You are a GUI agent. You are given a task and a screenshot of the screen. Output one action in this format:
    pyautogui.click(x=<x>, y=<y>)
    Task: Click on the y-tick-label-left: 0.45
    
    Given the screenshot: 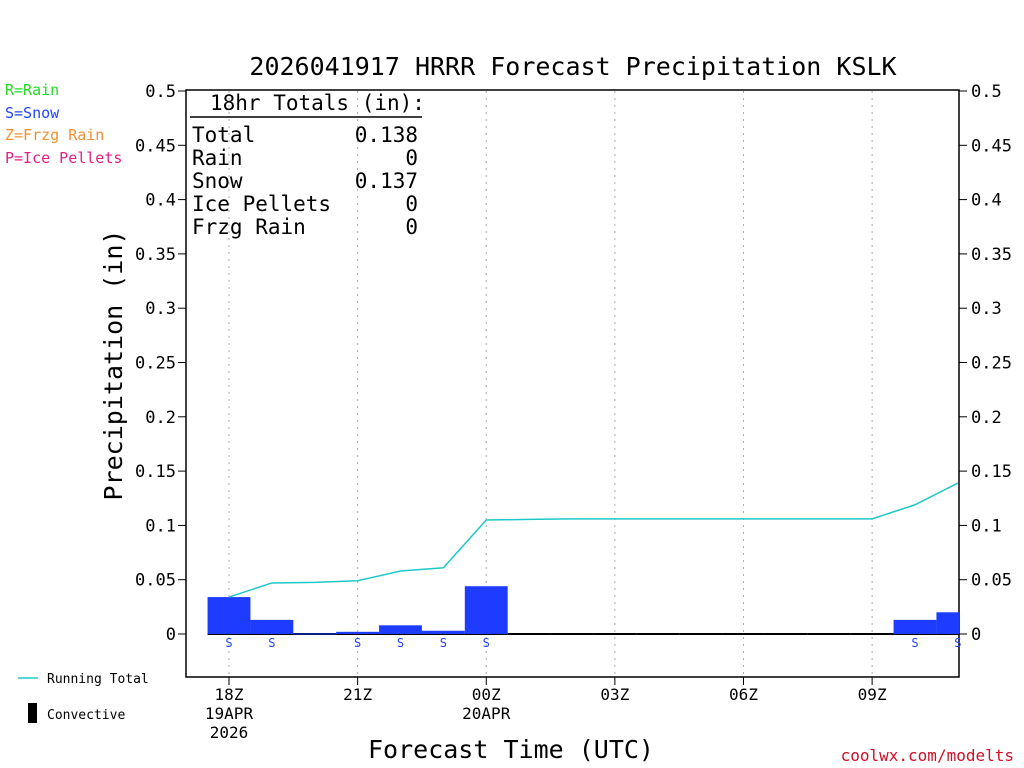 What is the action you would take?
    pyautogui.click(x=155, y=146)
    